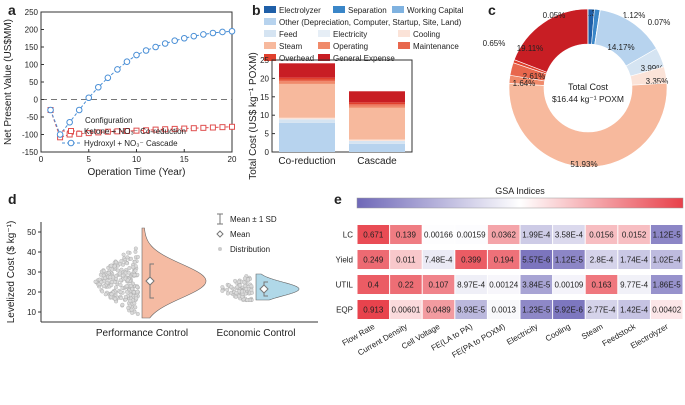 The width and height of the screenshot is (685, 405). Describe the element at coordinates (520, 191) in the screenshot. I see `colorbar-title: GSA Indices` at that location.